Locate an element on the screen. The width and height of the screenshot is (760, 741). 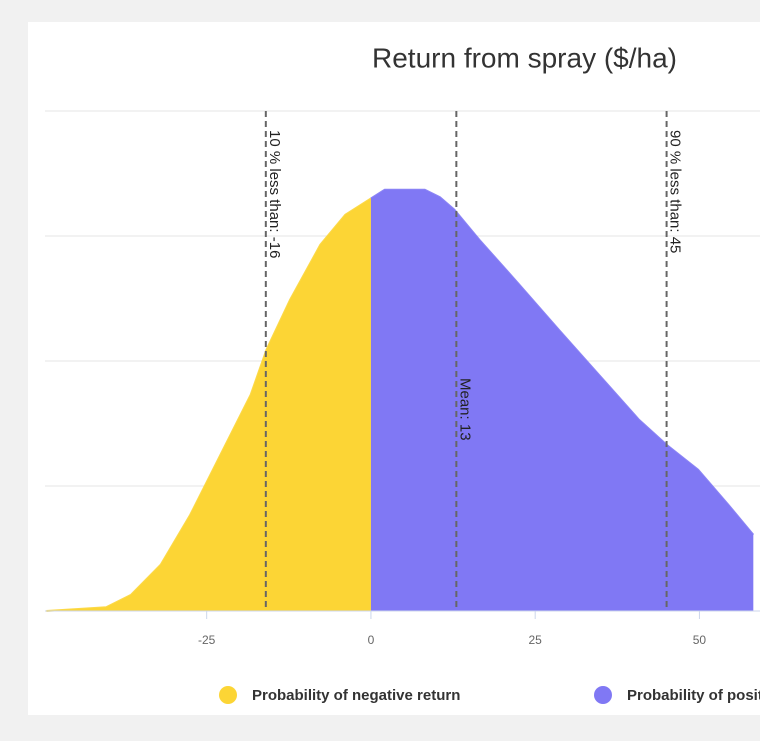
annotation-label: Mean: 13 is located at coordinates (464, 409).